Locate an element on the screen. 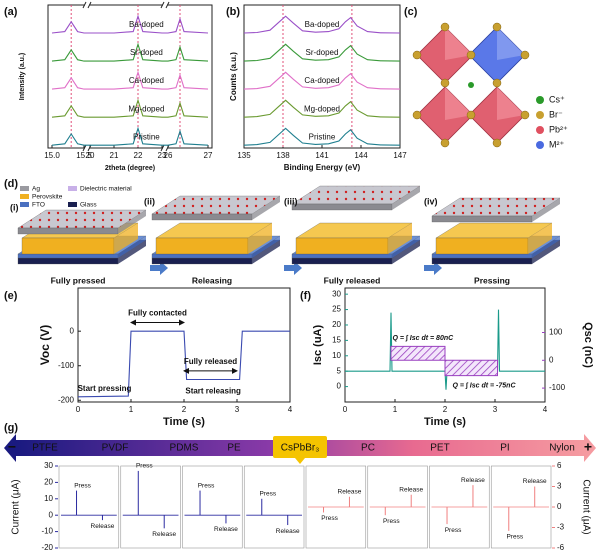 The image size is (600, 555). y2-tick-label: -3 is located at coordinates (561, 527).